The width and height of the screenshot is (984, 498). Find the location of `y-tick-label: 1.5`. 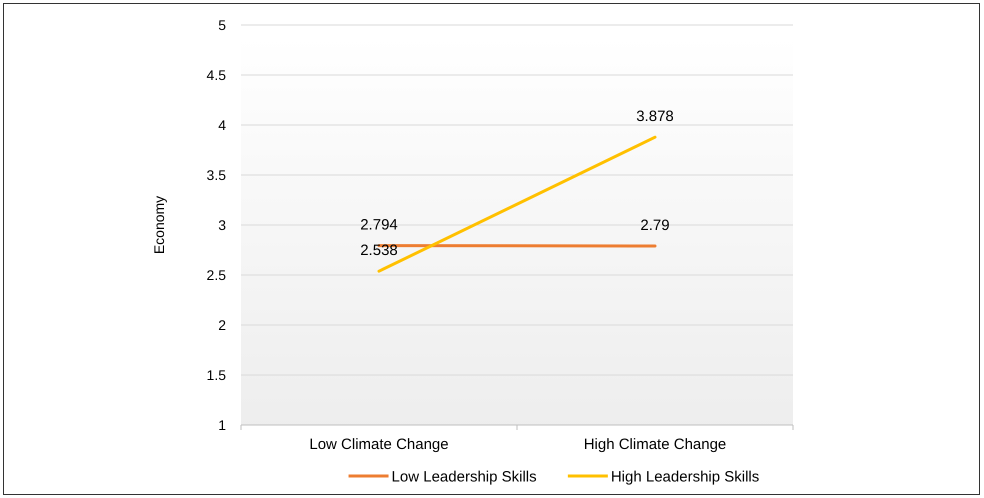

y-tick-label: 1.5 is located at coordinates (216, 374).